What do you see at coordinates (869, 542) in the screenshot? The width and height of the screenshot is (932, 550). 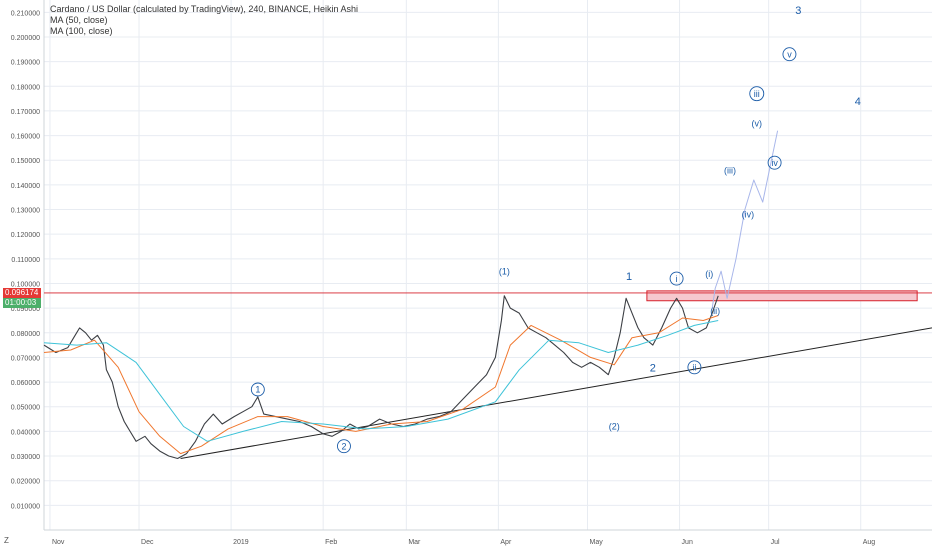 I see `x-tick-label: Aug` at bounding box center [869, 542].